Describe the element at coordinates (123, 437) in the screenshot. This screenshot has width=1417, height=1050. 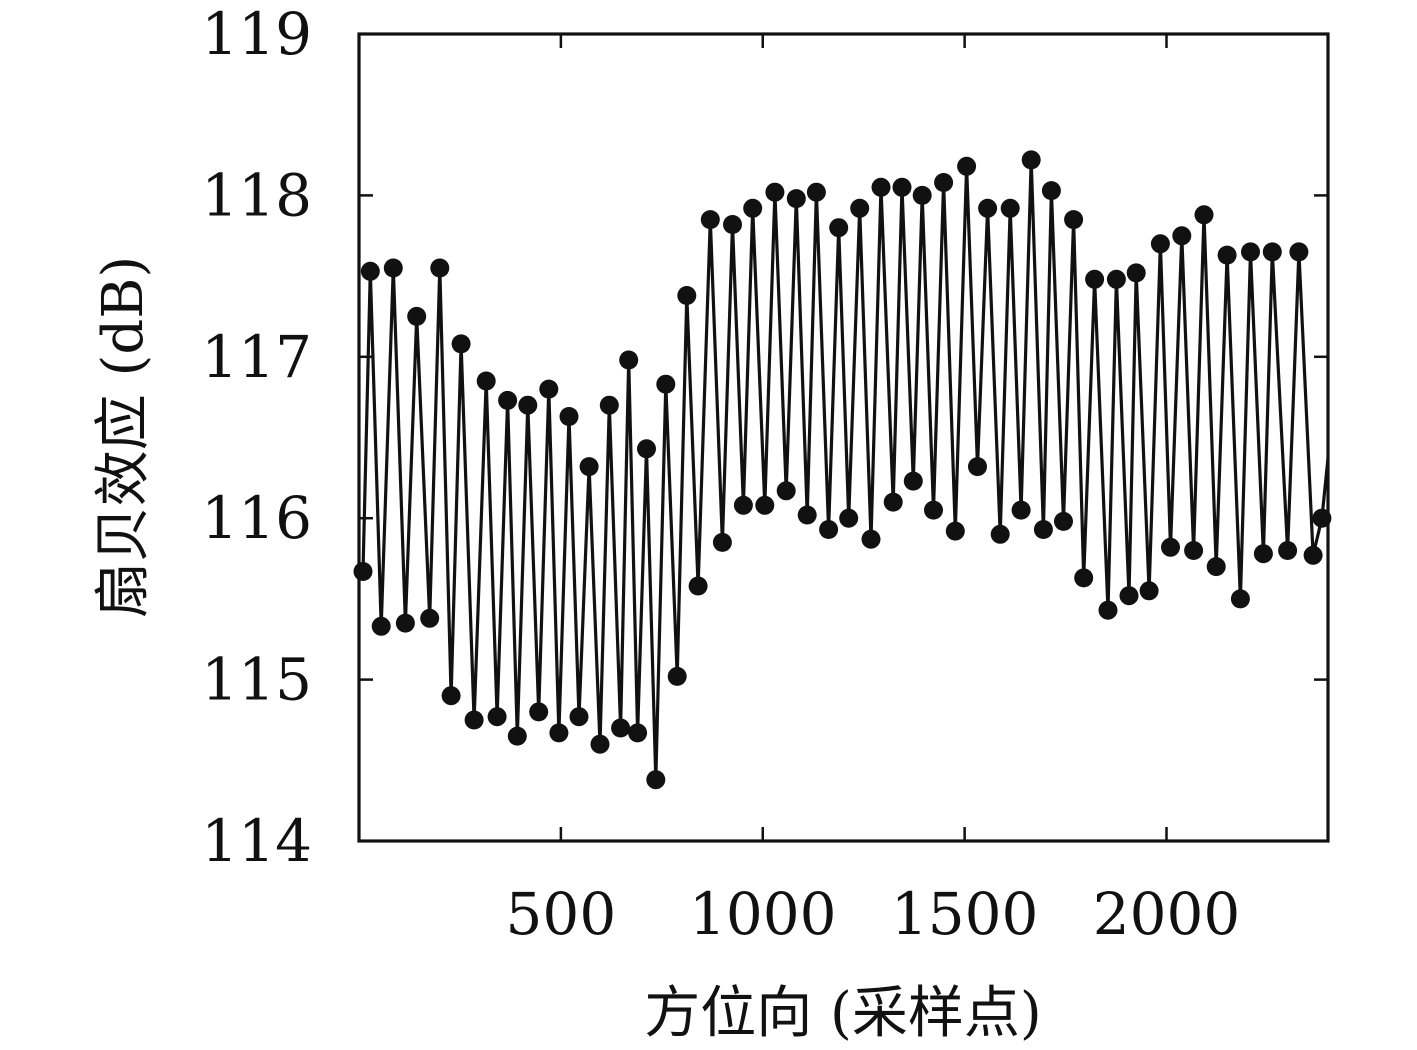
I see `y-axis-title: 扇贝效应 (dB)` at that location.